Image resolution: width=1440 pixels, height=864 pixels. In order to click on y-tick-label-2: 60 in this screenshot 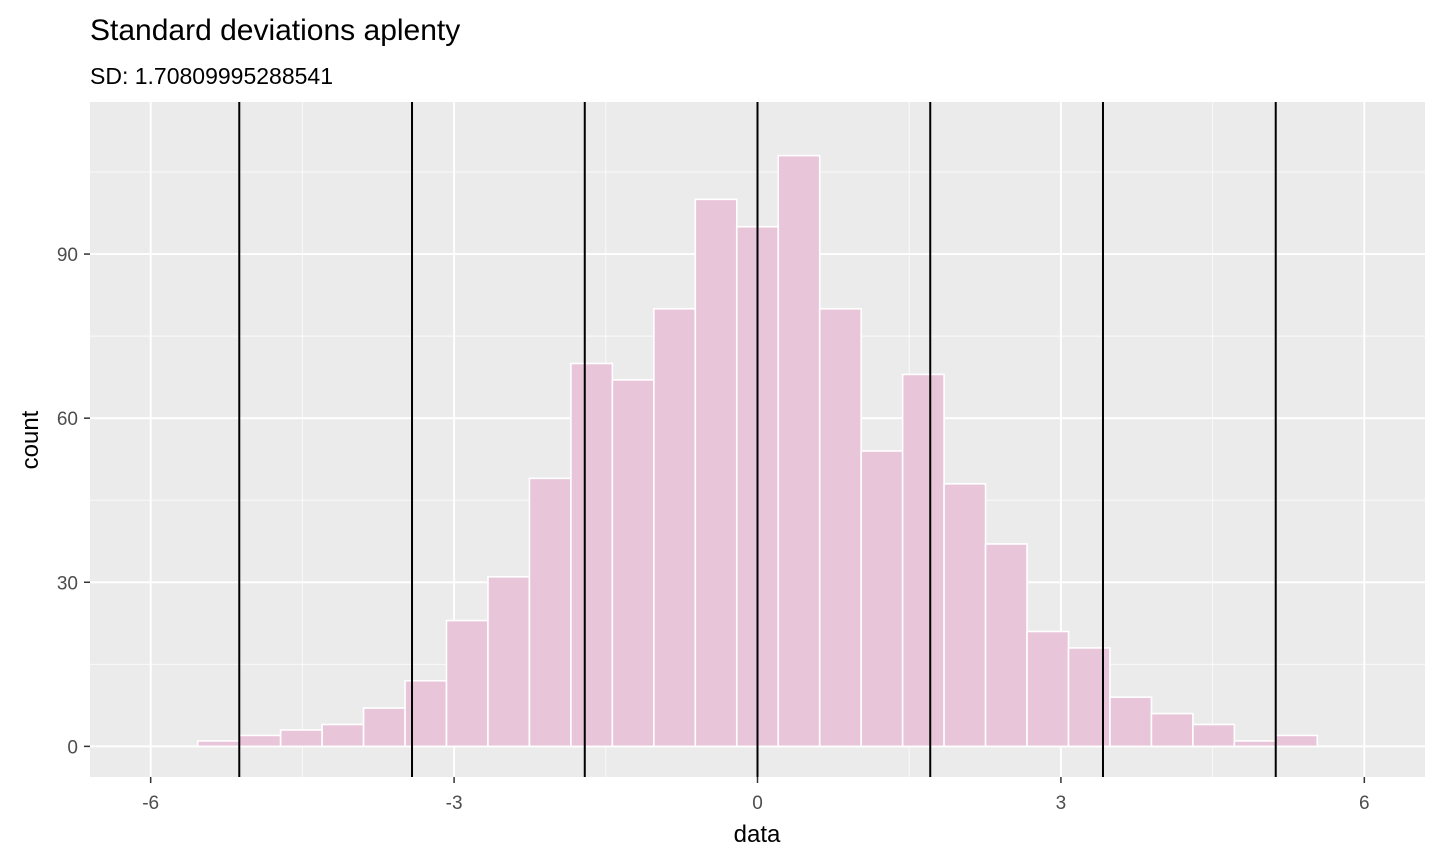, I will do `click(67, 419)`.